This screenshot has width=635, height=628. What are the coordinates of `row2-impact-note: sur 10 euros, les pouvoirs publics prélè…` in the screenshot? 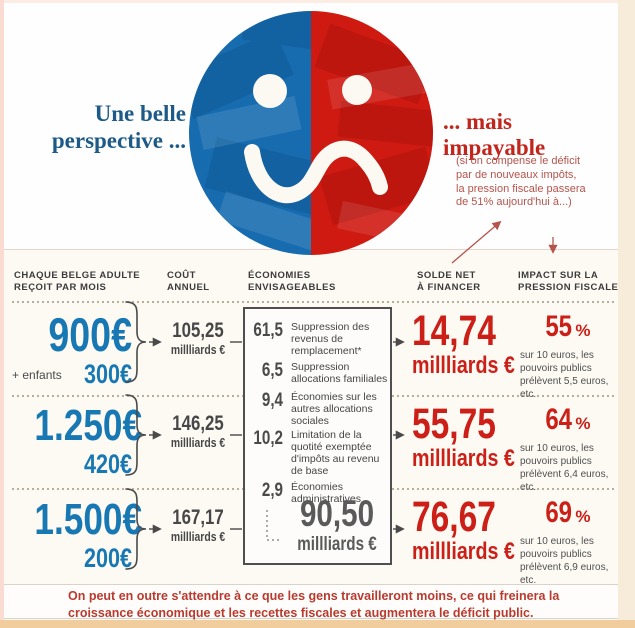 It's located at (564, 468).